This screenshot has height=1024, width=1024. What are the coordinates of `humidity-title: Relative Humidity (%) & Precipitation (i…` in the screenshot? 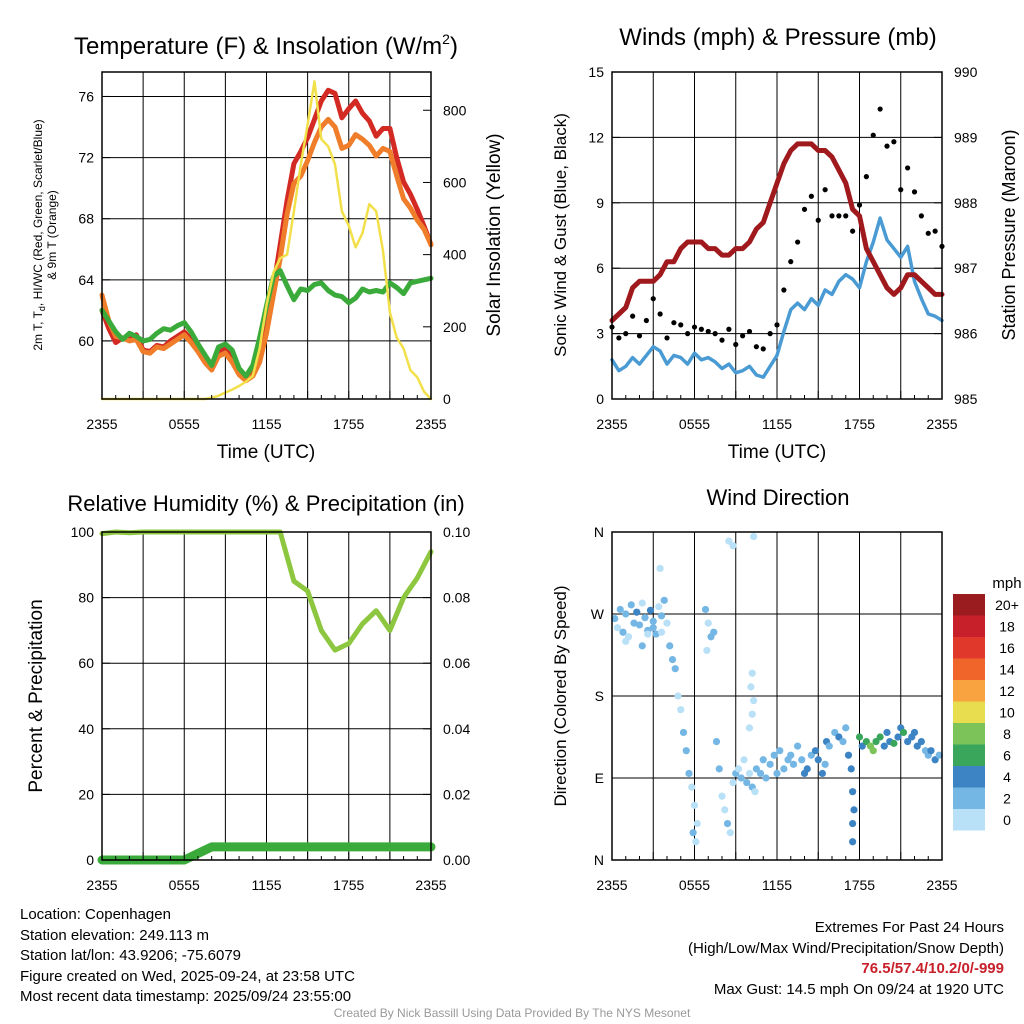 It's located at (265, 503).